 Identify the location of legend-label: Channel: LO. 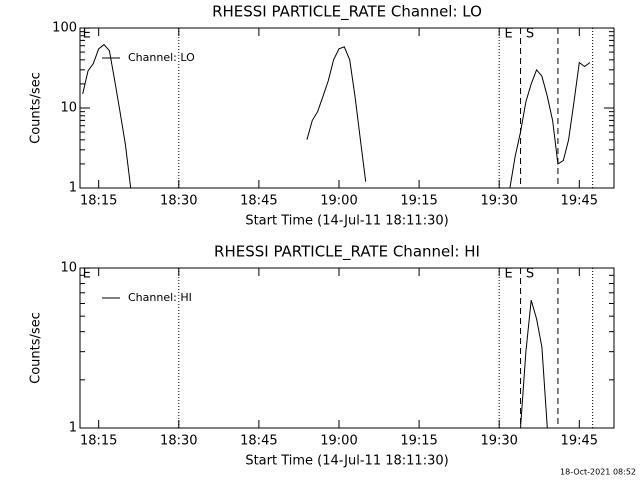
(161, 57).